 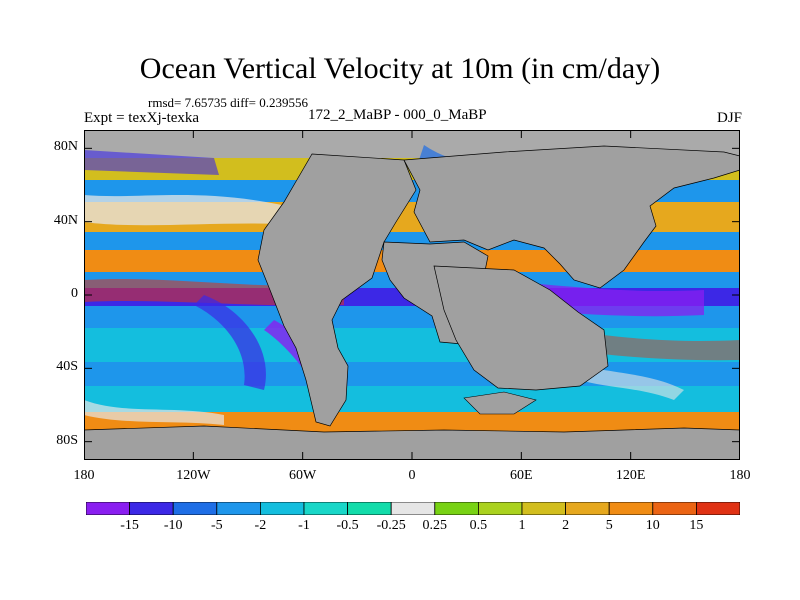 I want to click on lat-label: 40S, so click(x=67, y=367).